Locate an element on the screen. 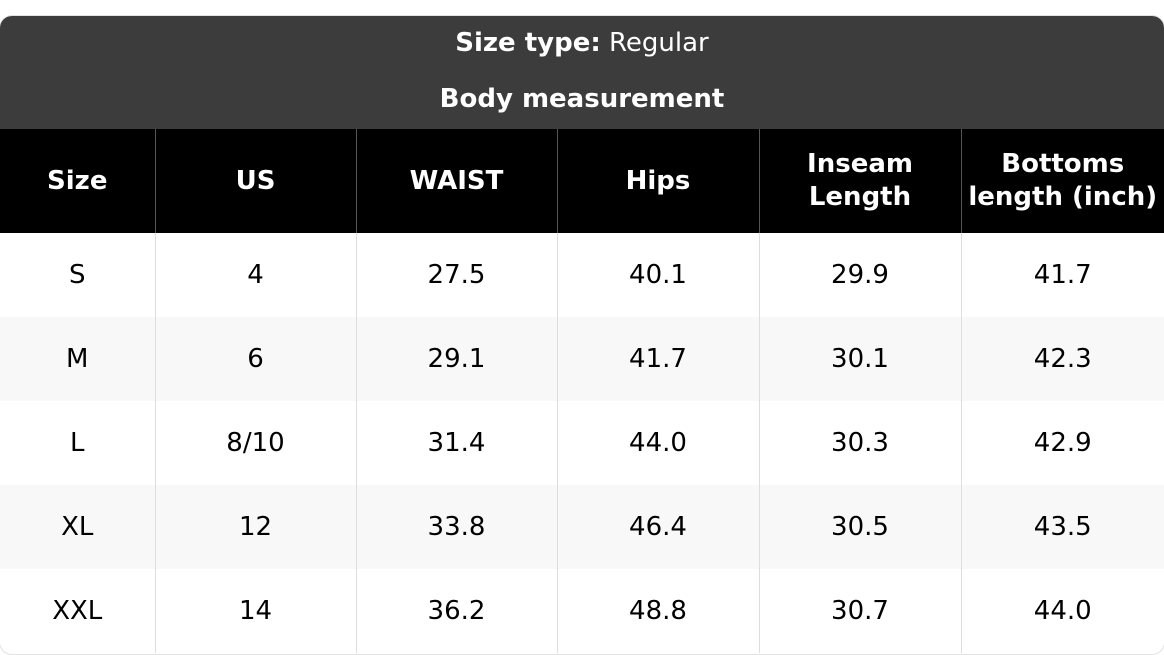  table-cell: 46.4 is located at coordinates (657, 527).